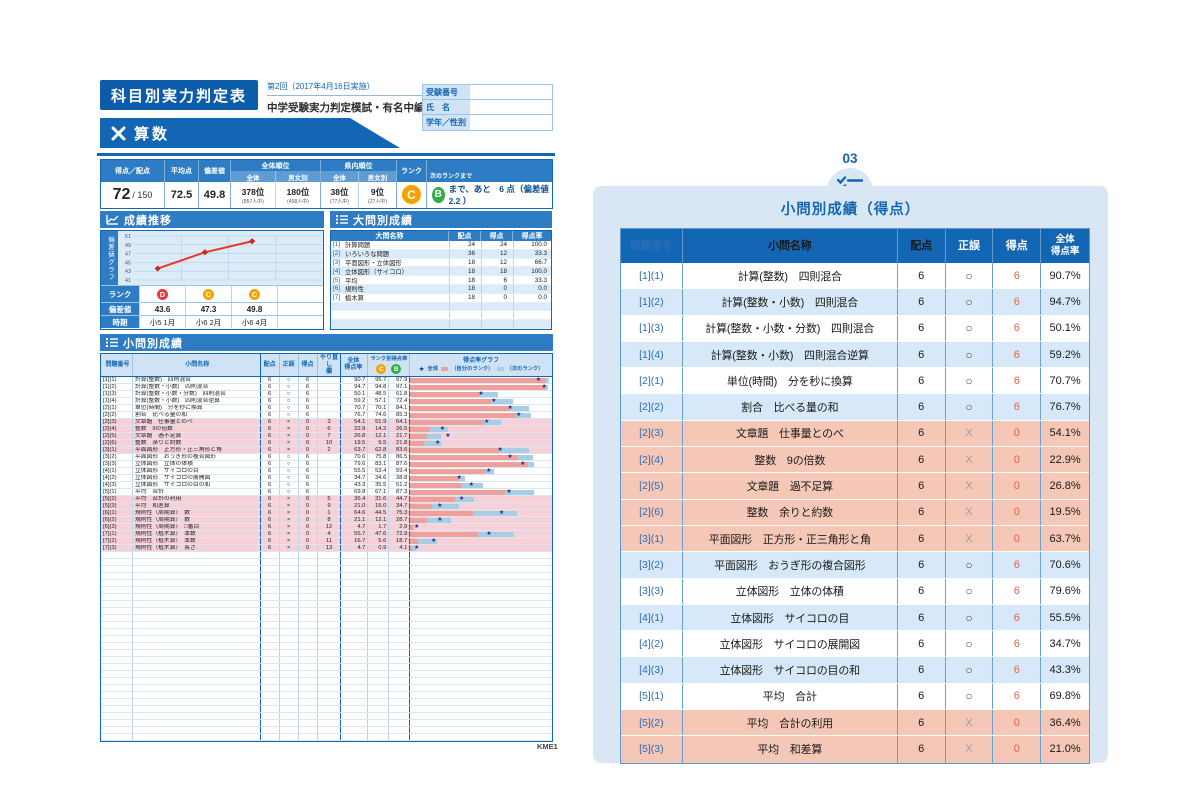 Image resolution: width=1201 pixels, height=812 pixels. Describe the element at coordinates (330, 723) in the screenshot. I see `redo-number` at that location.